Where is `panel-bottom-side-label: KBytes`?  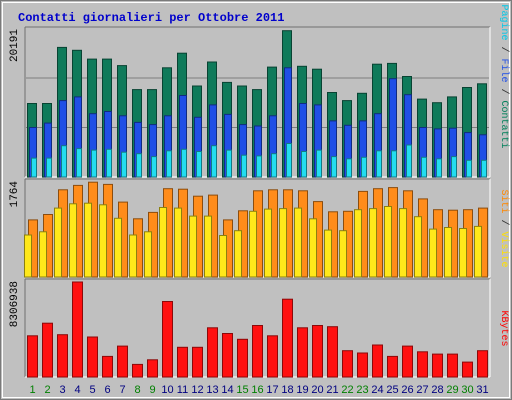
panel-bottom-side-label: KBytes is located at coordinates (503, 328).